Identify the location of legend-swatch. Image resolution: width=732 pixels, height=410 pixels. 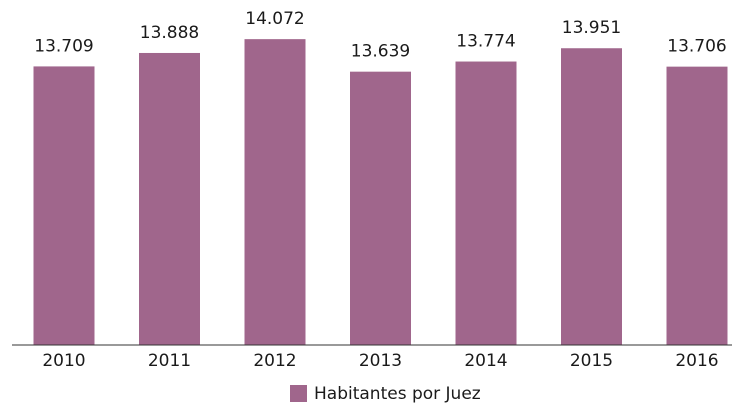
(298, 393).